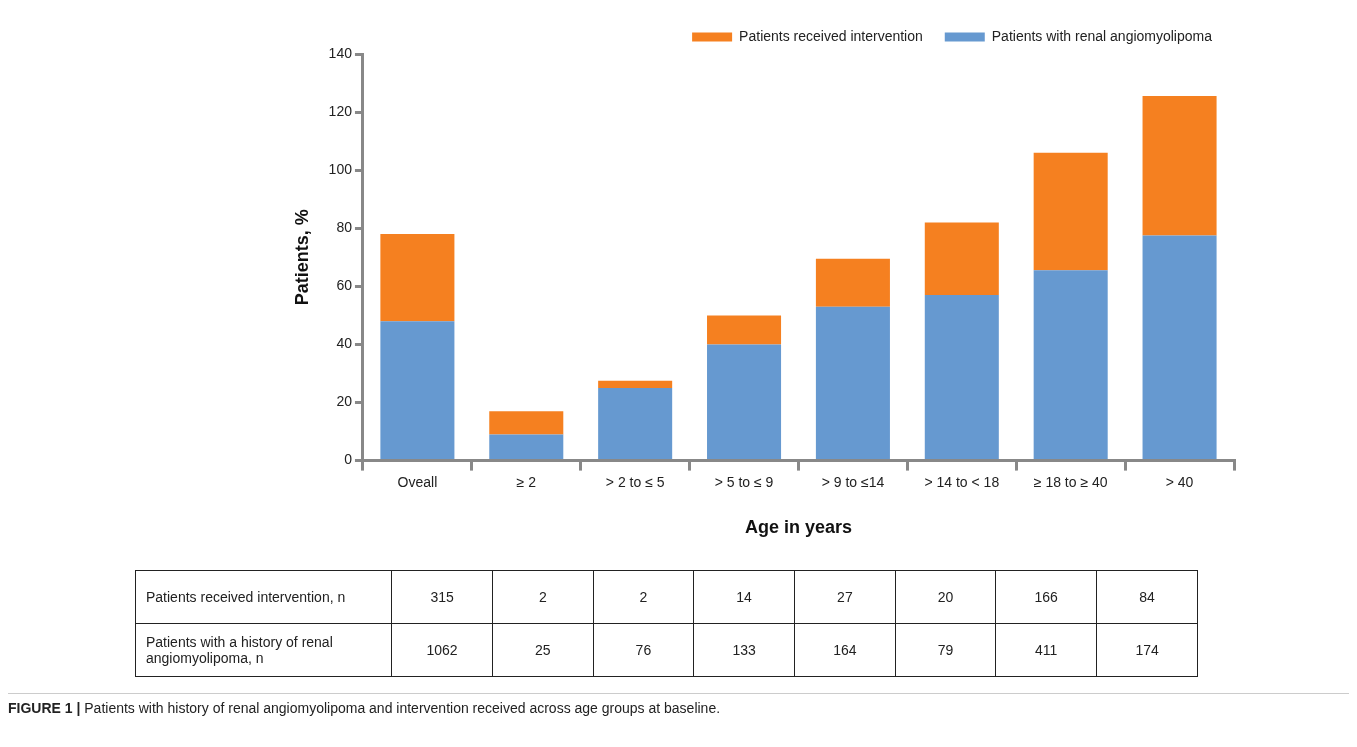 This screenshot has height=747, width=1357. I want to click on y-tick-label: 100, so click(340, 169).